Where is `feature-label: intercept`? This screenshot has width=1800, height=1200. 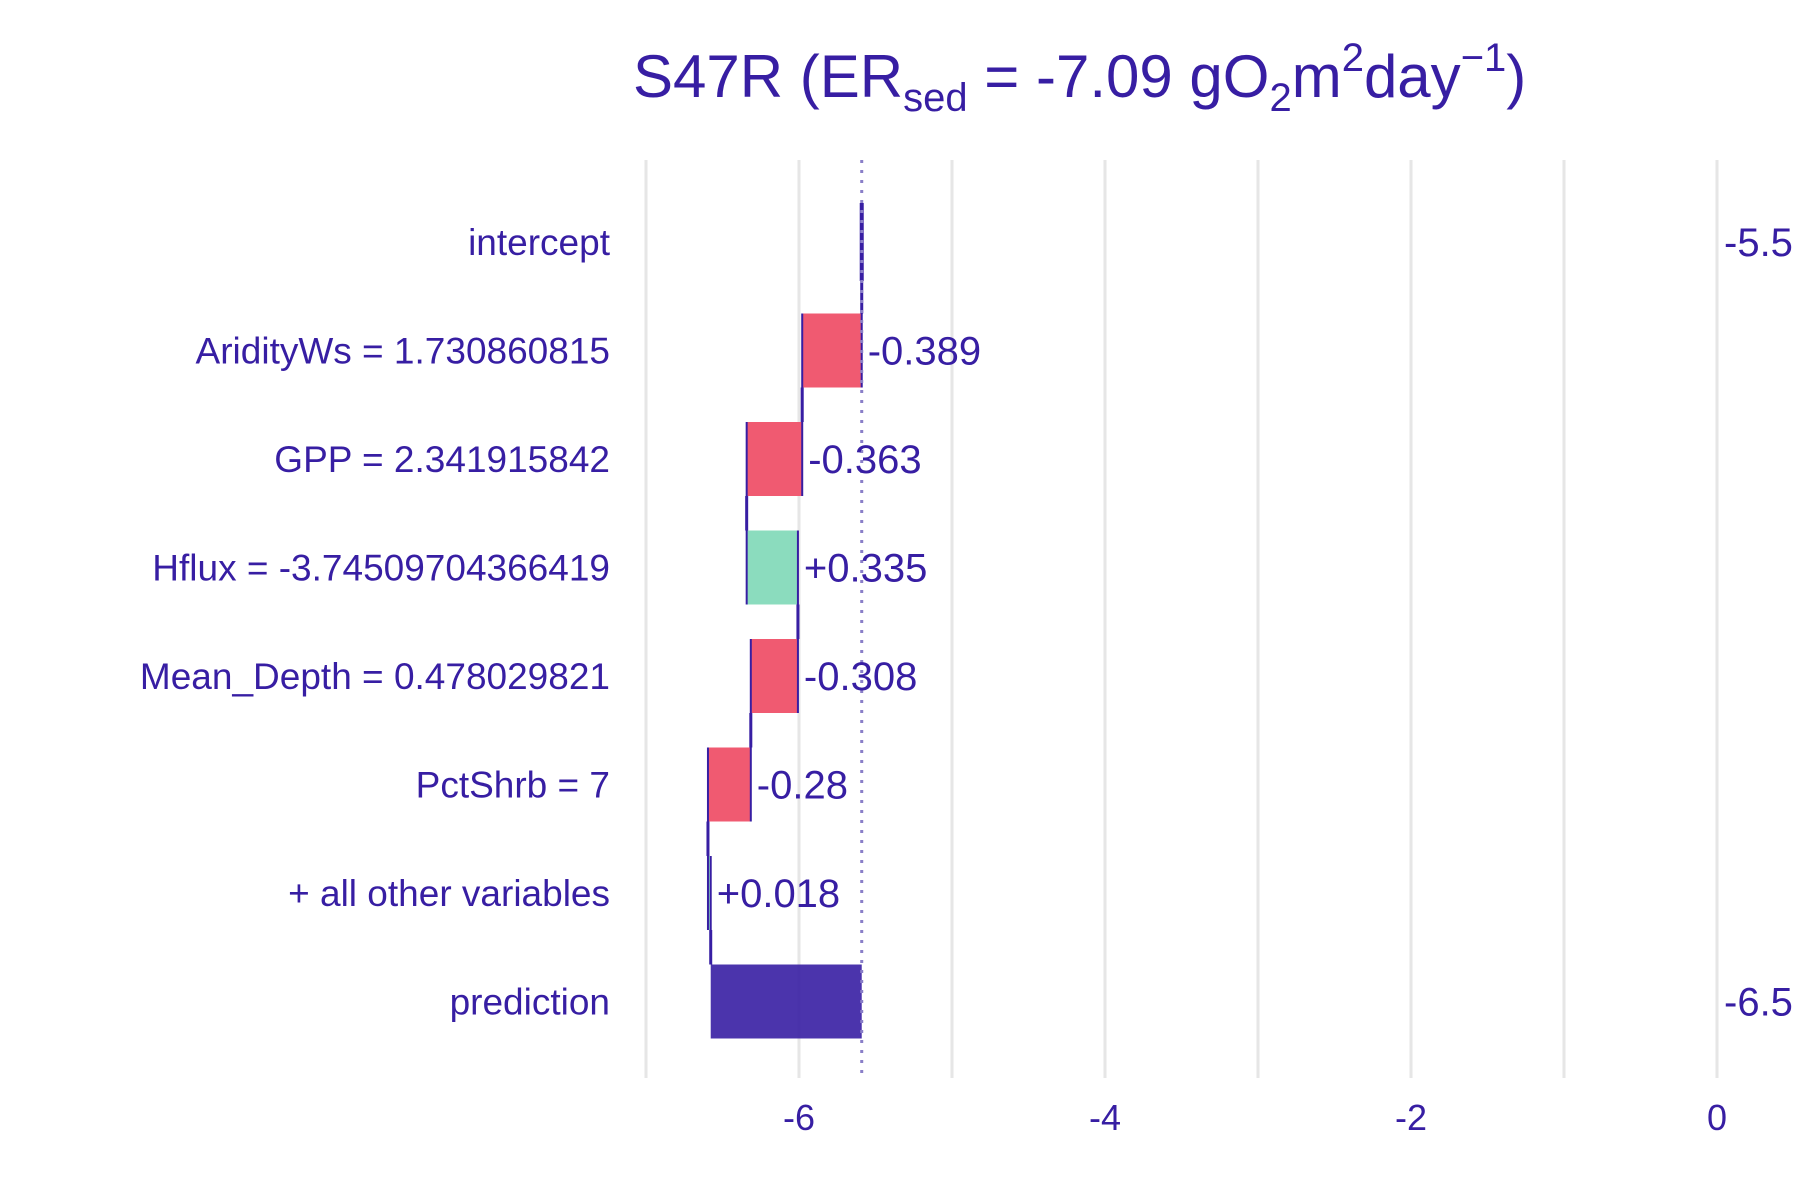 feature-label: intercept is located at coordinates (539, 242).